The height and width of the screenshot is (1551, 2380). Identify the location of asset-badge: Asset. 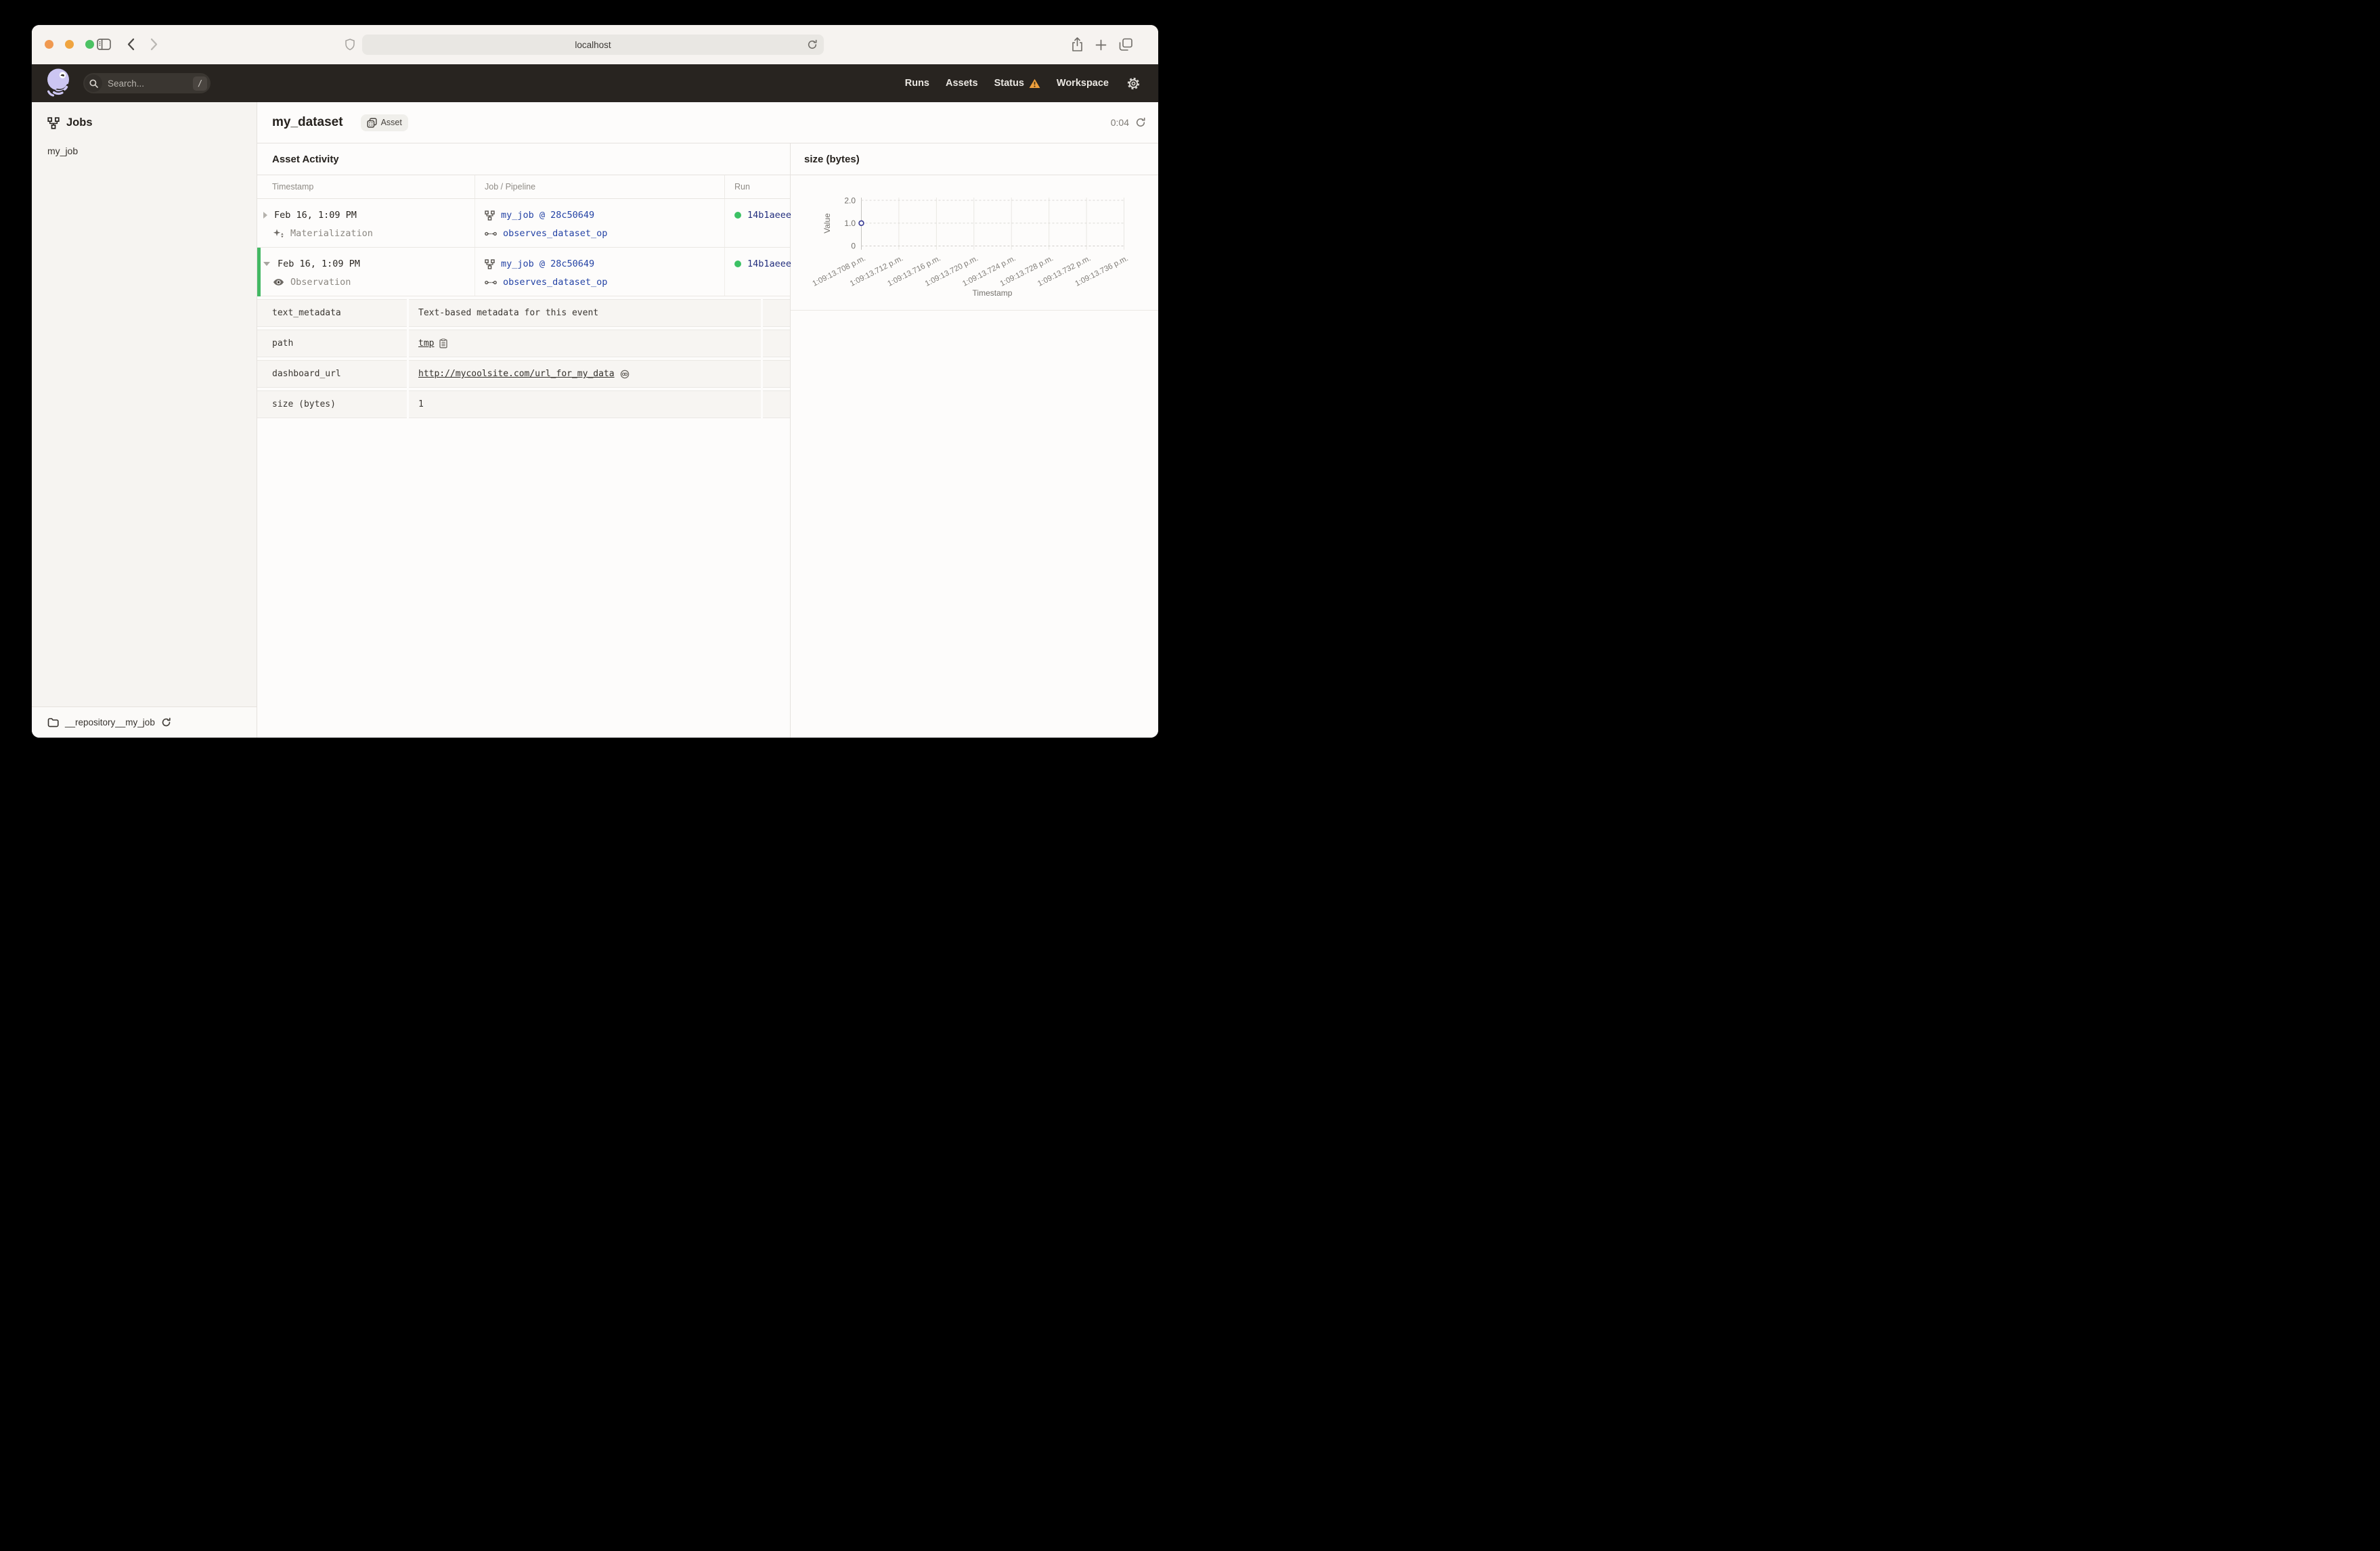
(384, 122).